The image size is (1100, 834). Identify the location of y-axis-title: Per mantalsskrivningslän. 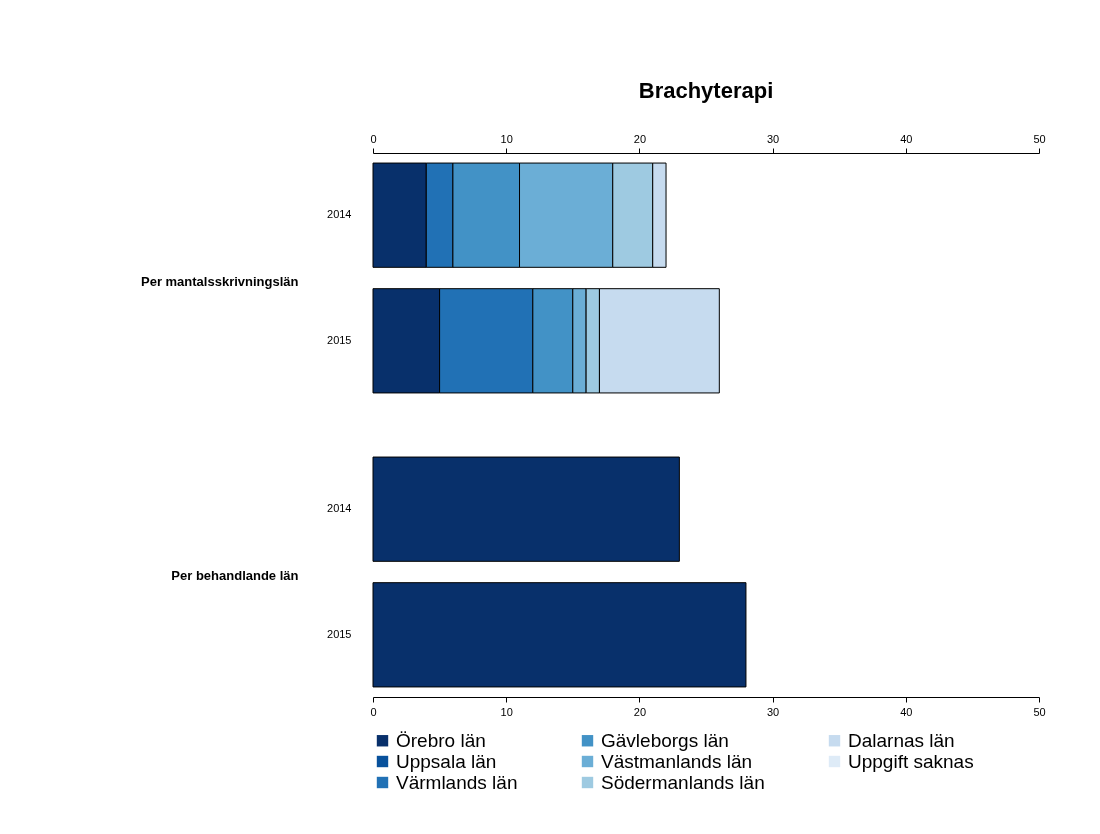
(219, 281).